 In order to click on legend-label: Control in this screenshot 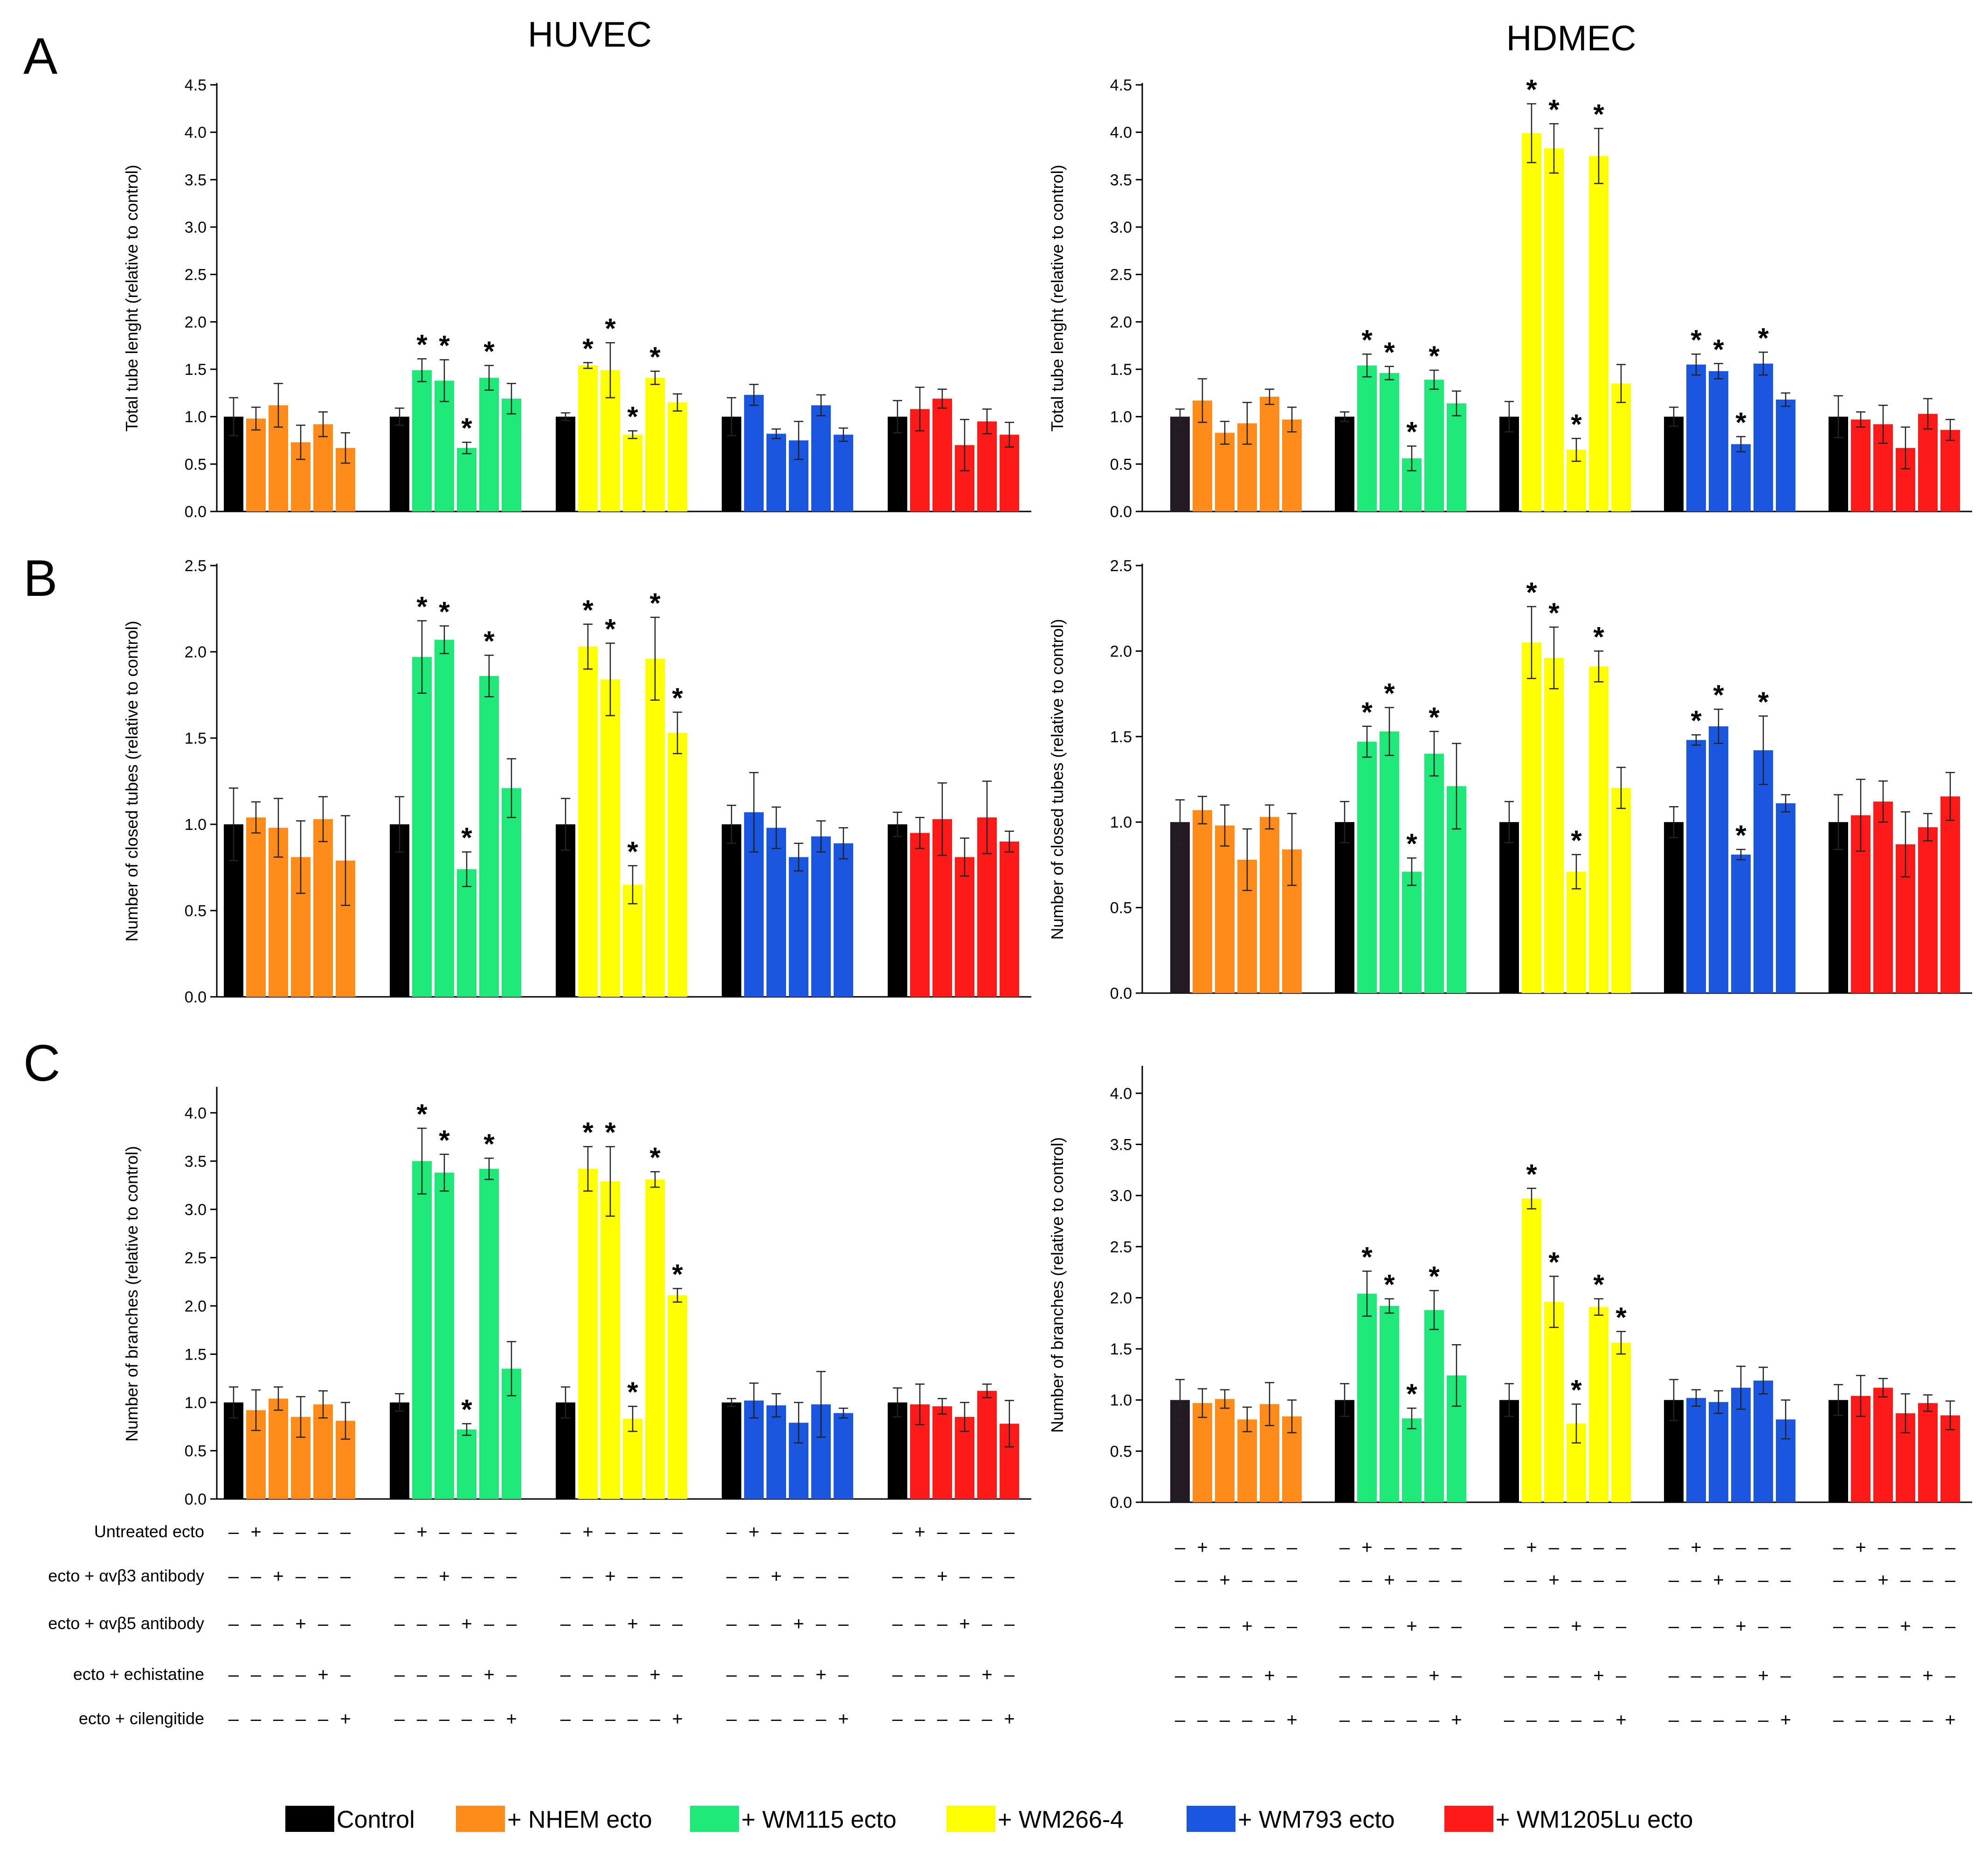, I will do `click(376, 1819)`.